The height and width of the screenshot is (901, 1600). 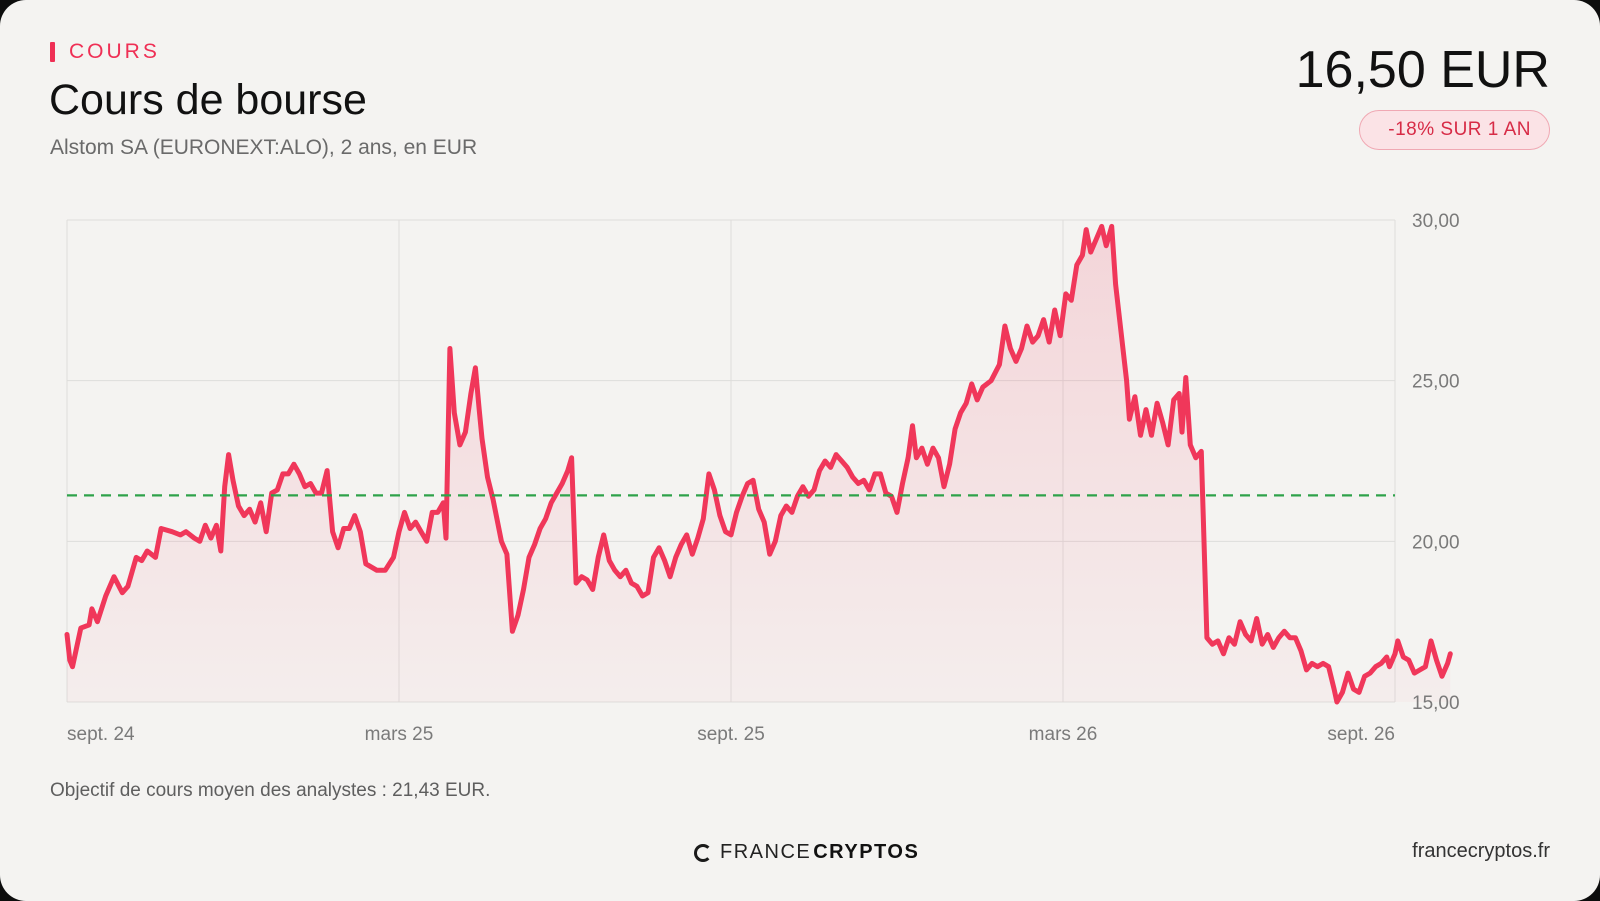 I want to click on brand-logo: FRANCE CRYPTOS, so click(x=806, y=852).